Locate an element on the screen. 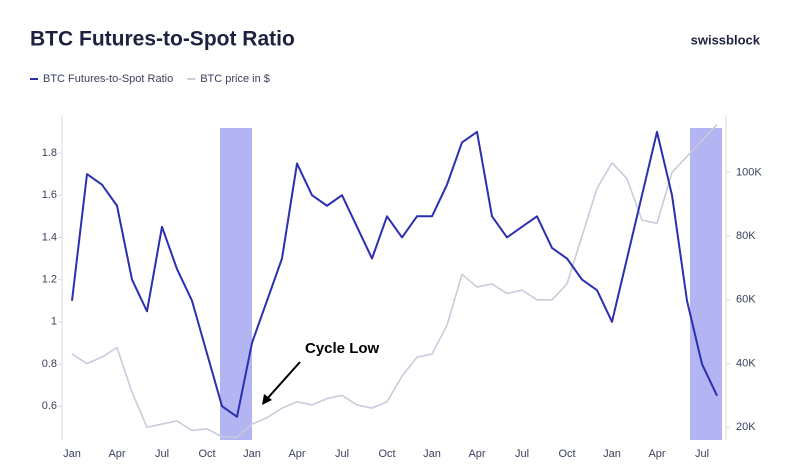  arrow-head is located at coordinates (267, 399).